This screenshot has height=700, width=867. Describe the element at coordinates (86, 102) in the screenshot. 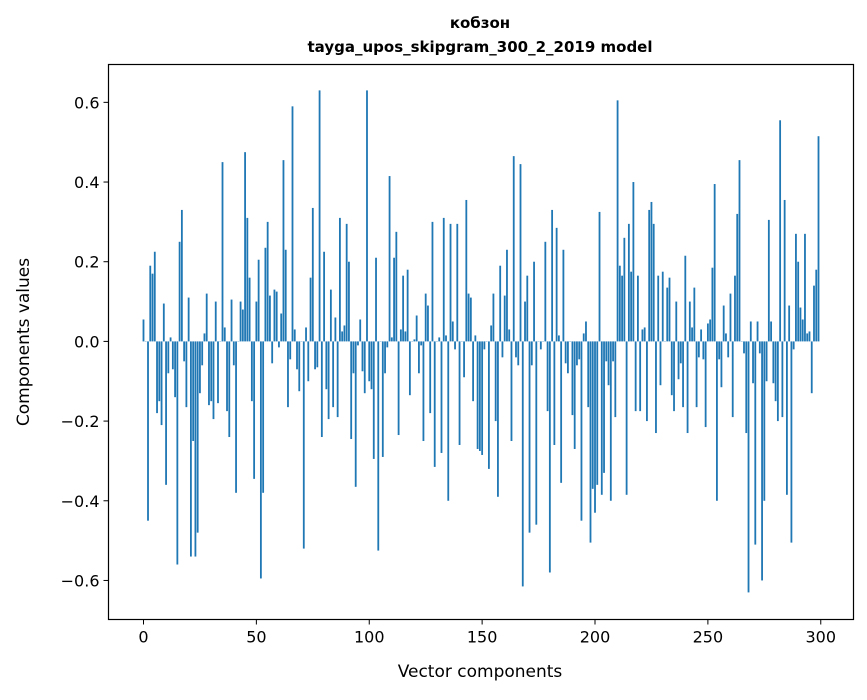

I see `y-tick-label: 0.6` at that location.